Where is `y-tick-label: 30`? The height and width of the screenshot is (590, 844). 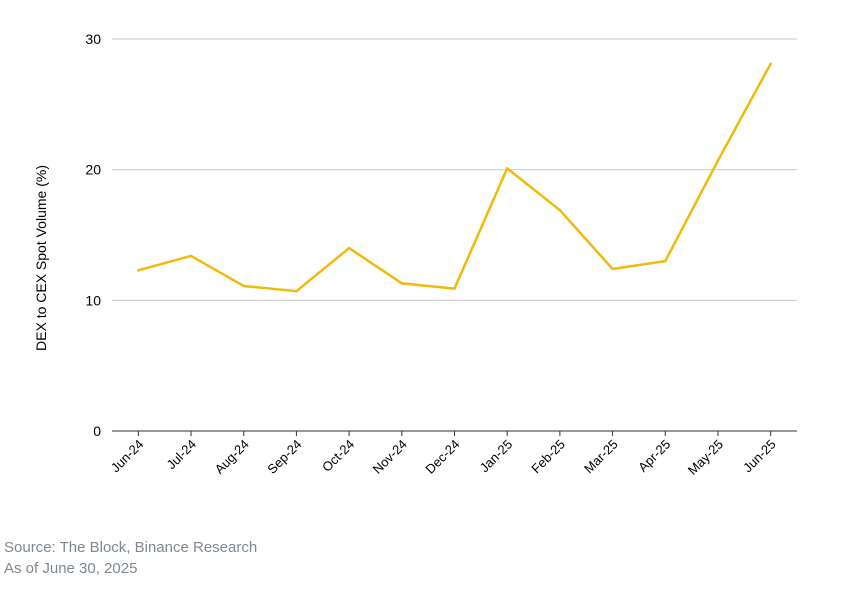
y-tick-label: 30 is located at coordinates (93, 39).